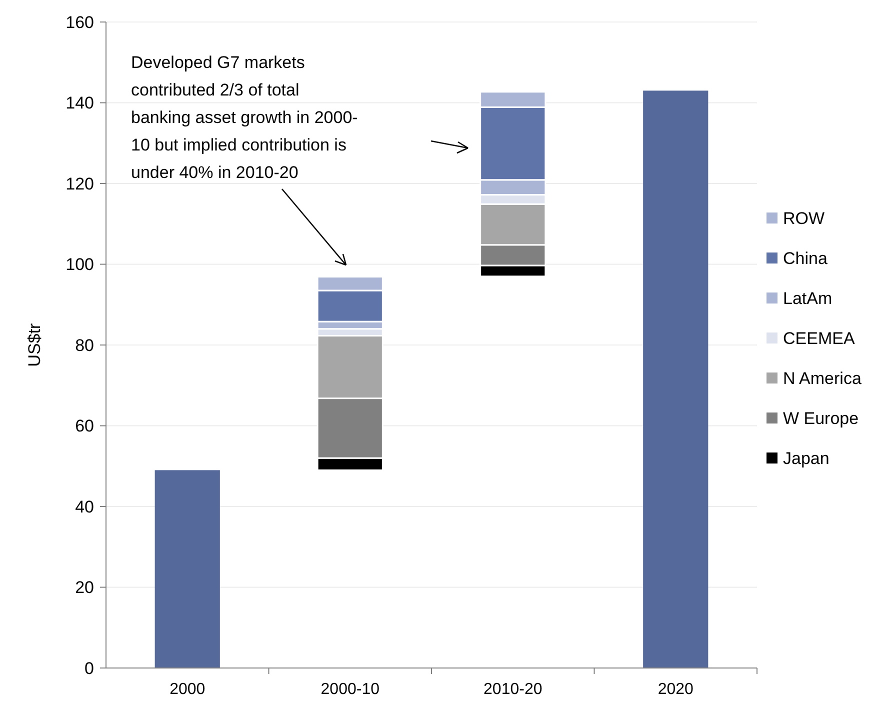 The width and height of the screenshot is (884, 708). Describe the element at coordinates (806, 458) in the screenshot. I see `legend-label: Japan` at that location.